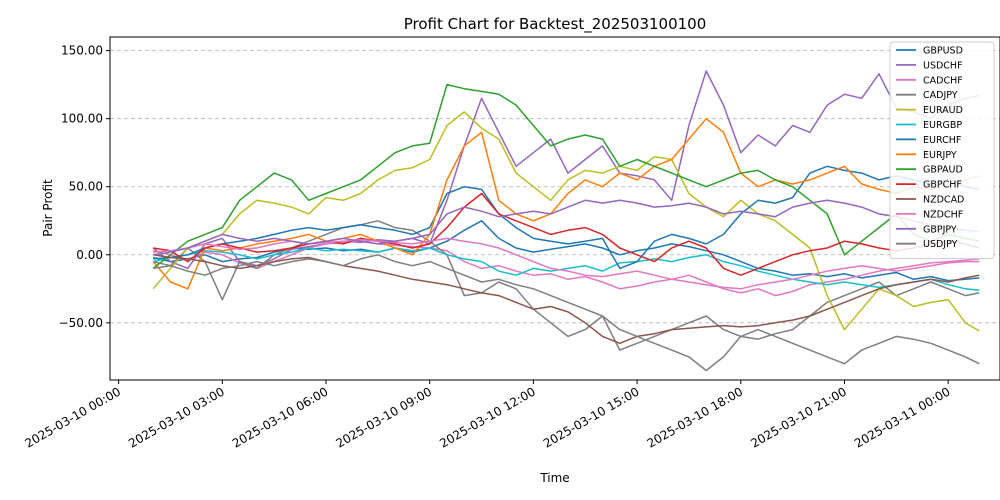 The height and width of the screenshot is (500, 1000). What do you see at coordinates (943, 214) in the screenshot?
I see `legend-label: NZDCHF` at bounding box center [943, 214].